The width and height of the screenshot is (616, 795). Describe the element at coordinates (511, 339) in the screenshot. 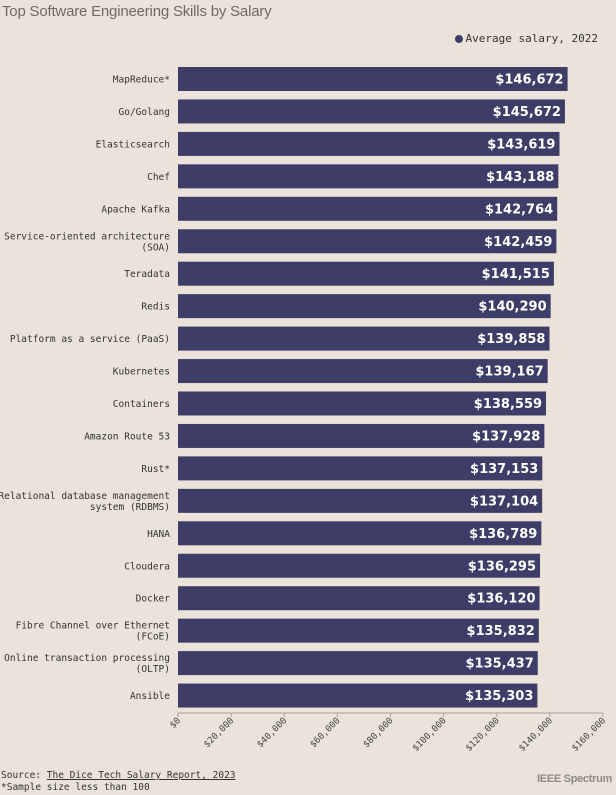

I see `value-label: $139,858` at that location.